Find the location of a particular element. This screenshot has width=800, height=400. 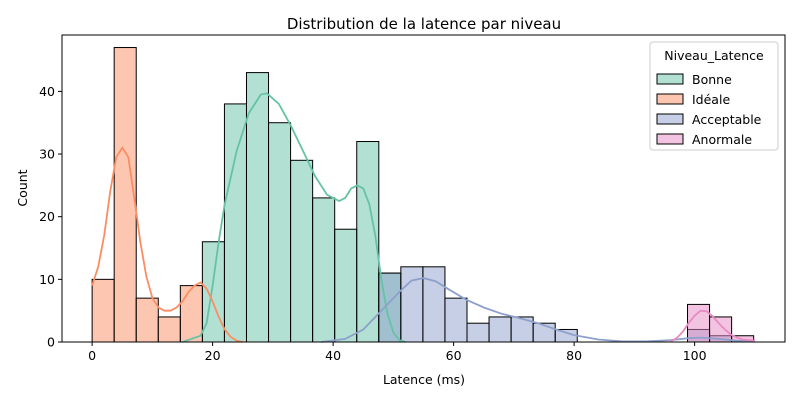

x-tick-label: 40 is located at coordinates (333, 355).